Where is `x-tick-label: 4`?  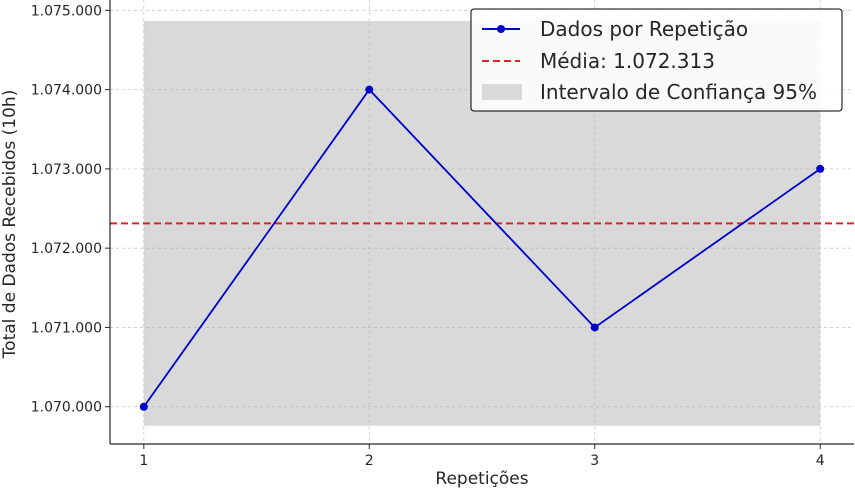 x-tick-label: 4 is located at coordinates (820, 461).